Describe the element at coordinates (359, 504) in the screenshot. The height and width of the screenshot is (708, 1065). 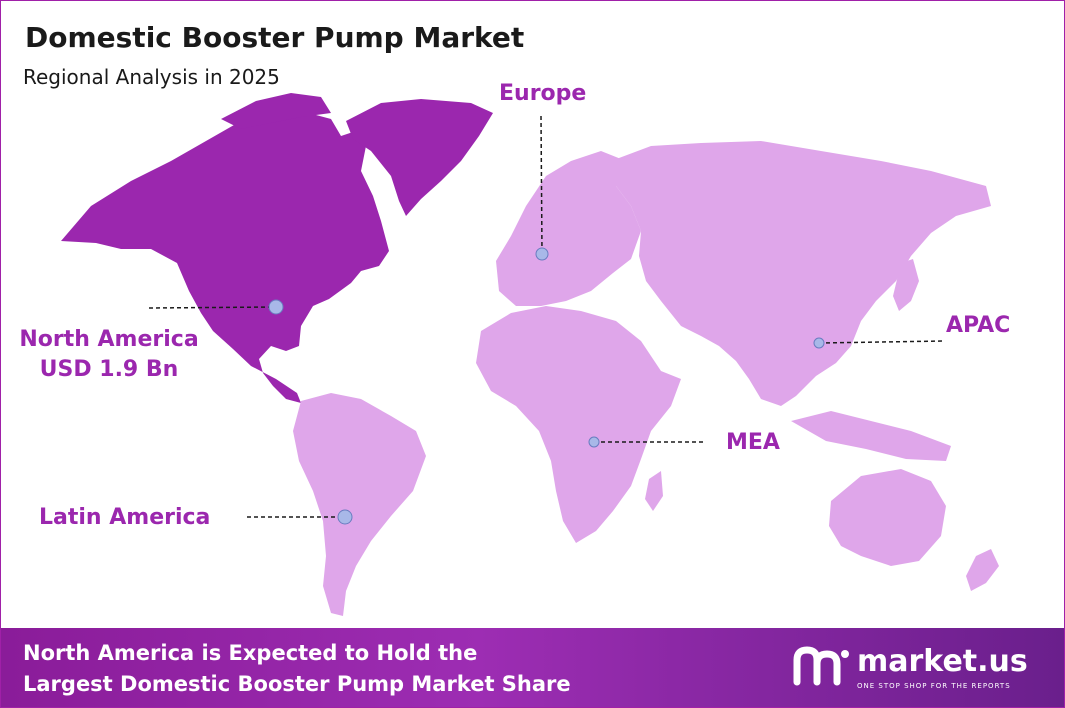
I see `south-america-shape` at that location.